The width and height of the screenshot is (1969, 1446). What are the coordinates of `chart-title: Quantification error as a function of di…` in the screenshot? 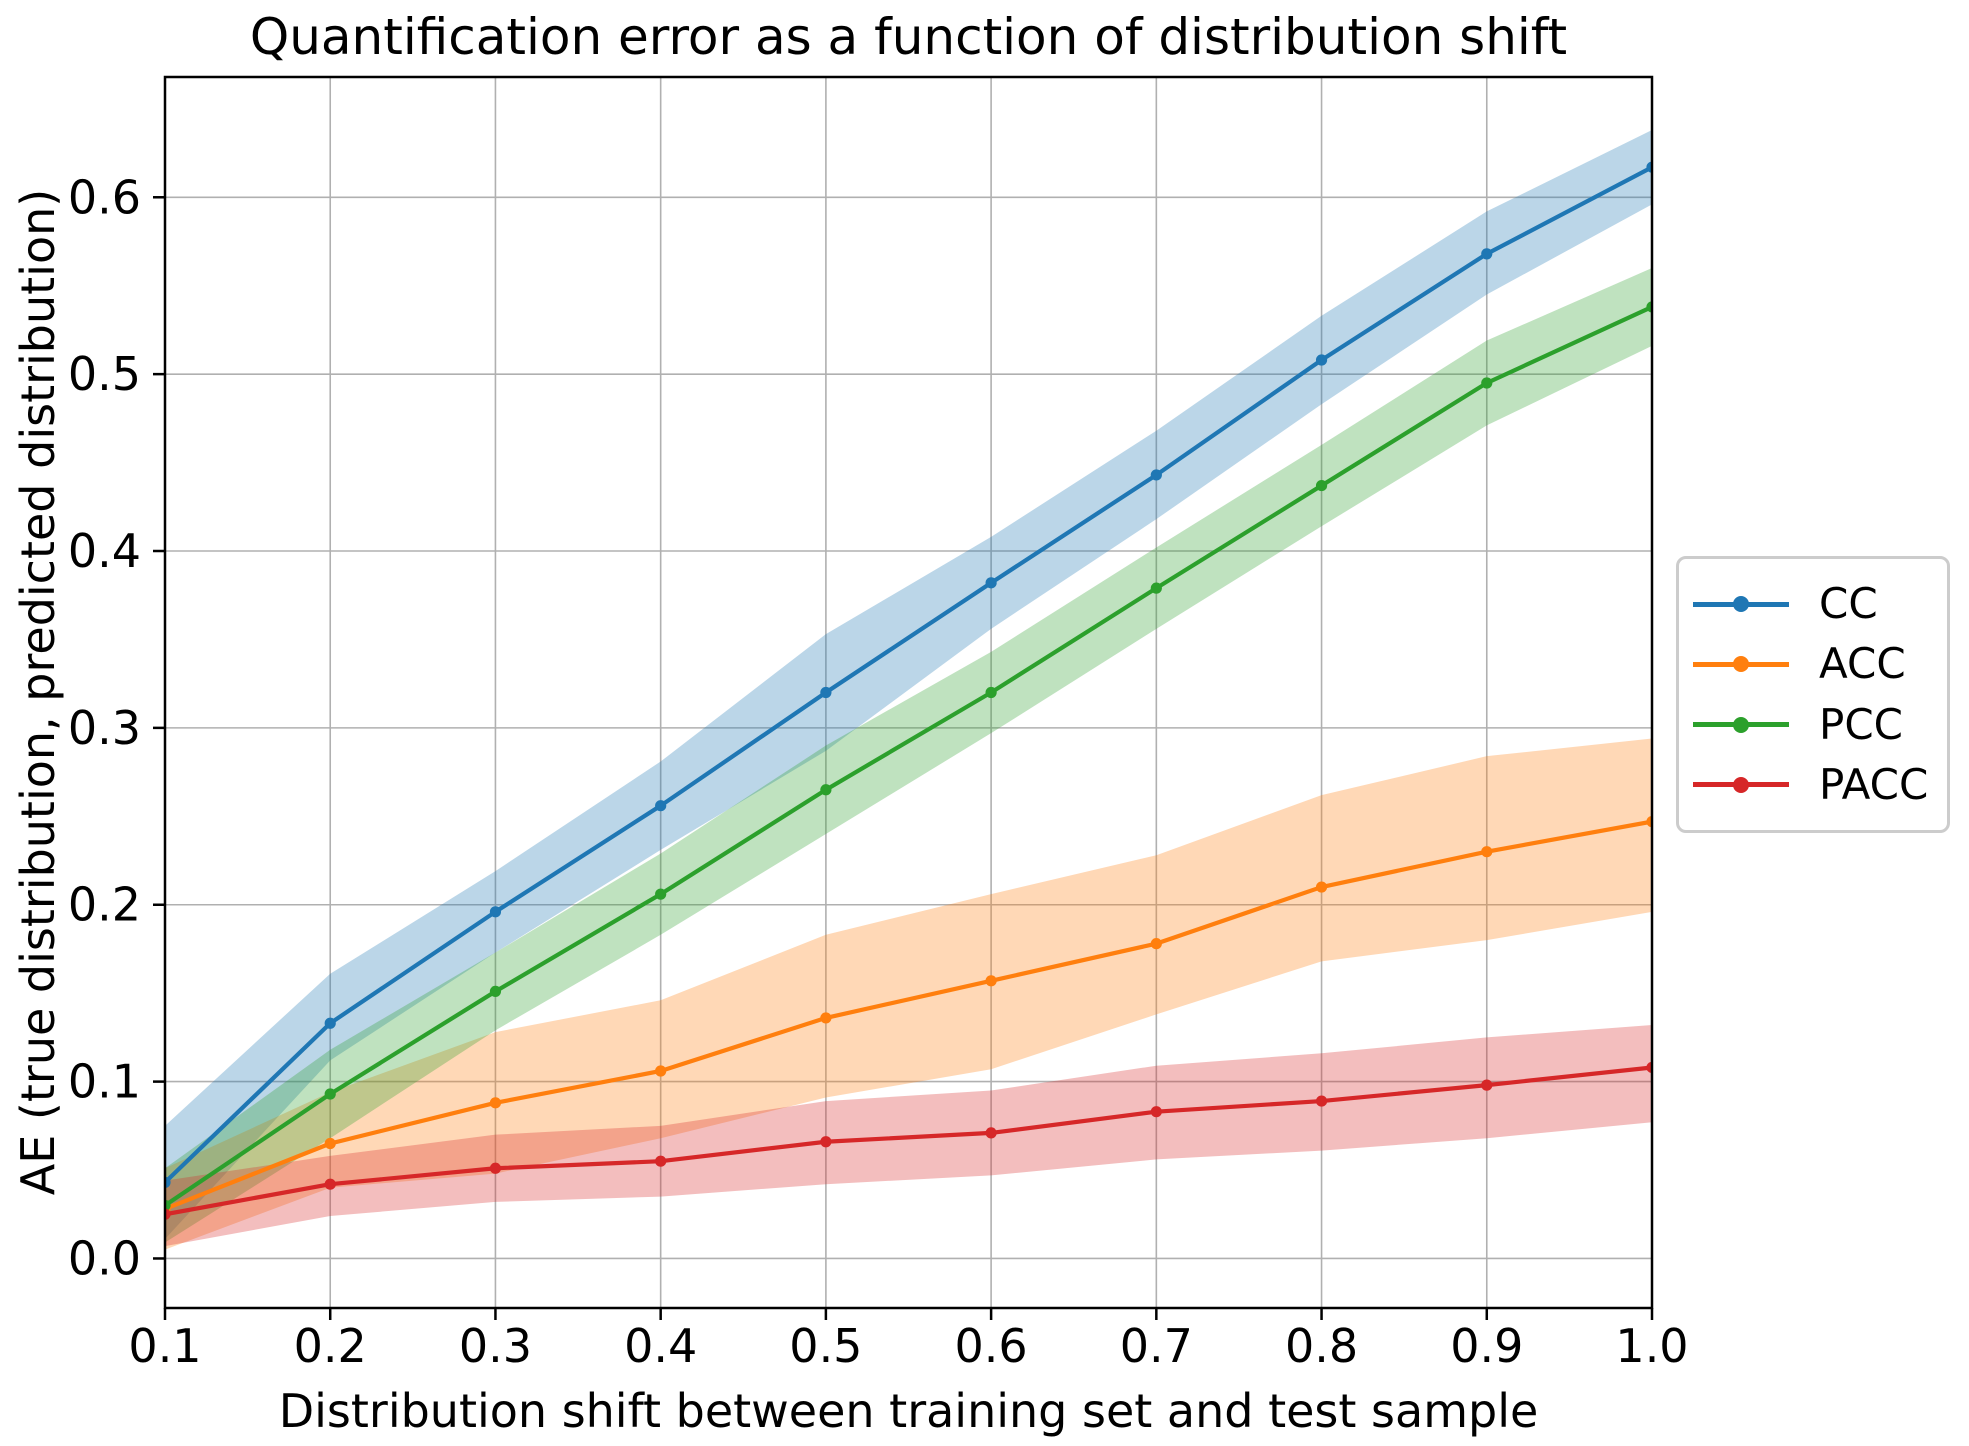 It's located at (908, 37).